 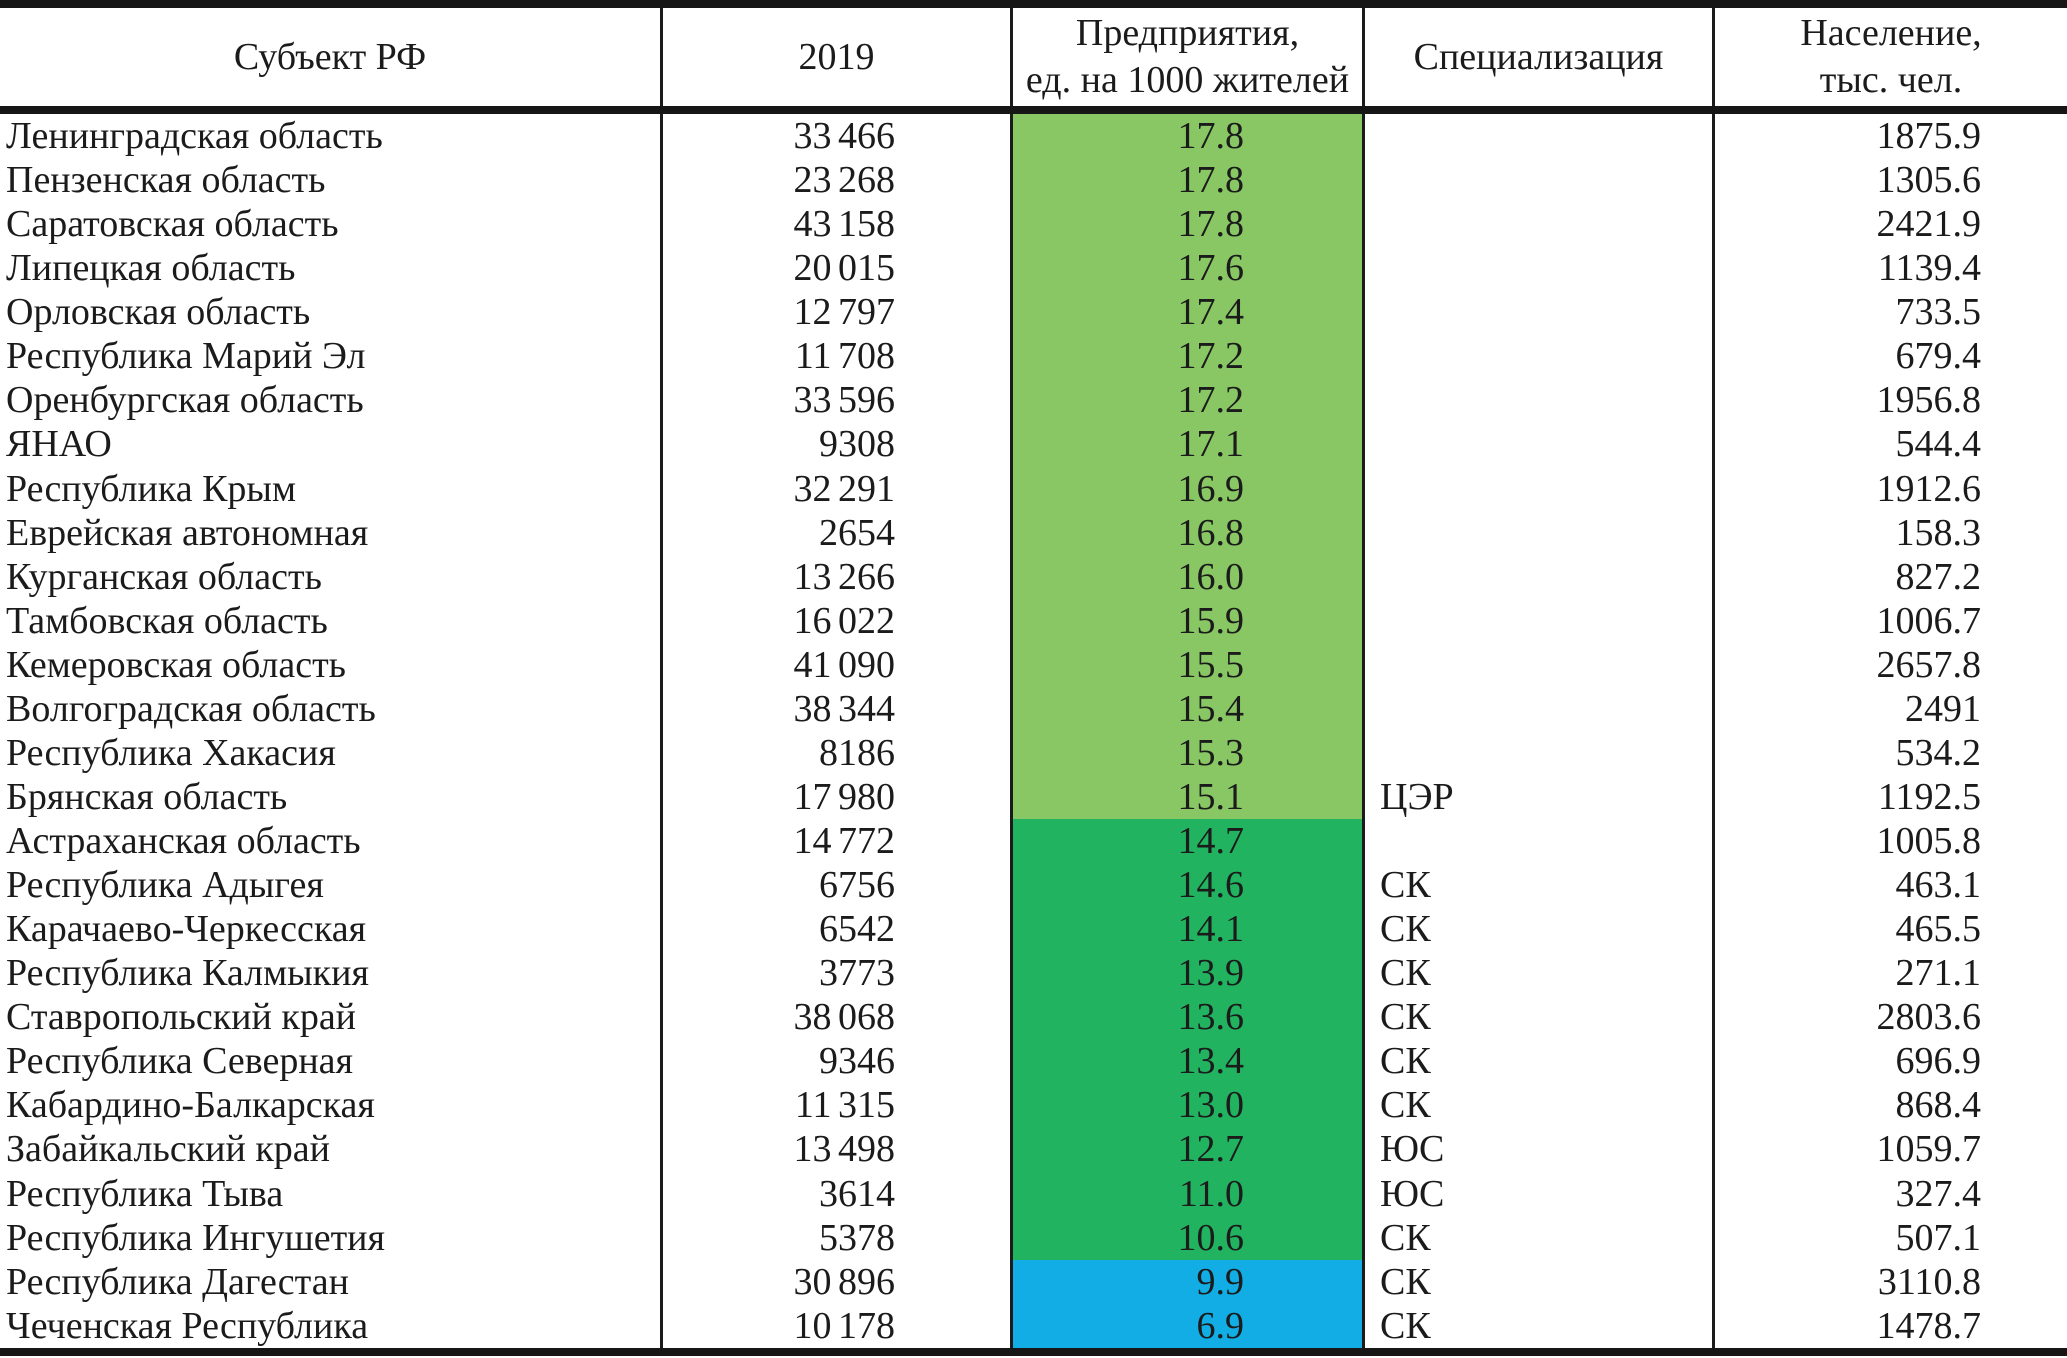 What do you see at coordinates (331, 1105) in the screenshot?
I see `cell-subject: Кабардино-Балкарская` at bounding box center [331, 1105].